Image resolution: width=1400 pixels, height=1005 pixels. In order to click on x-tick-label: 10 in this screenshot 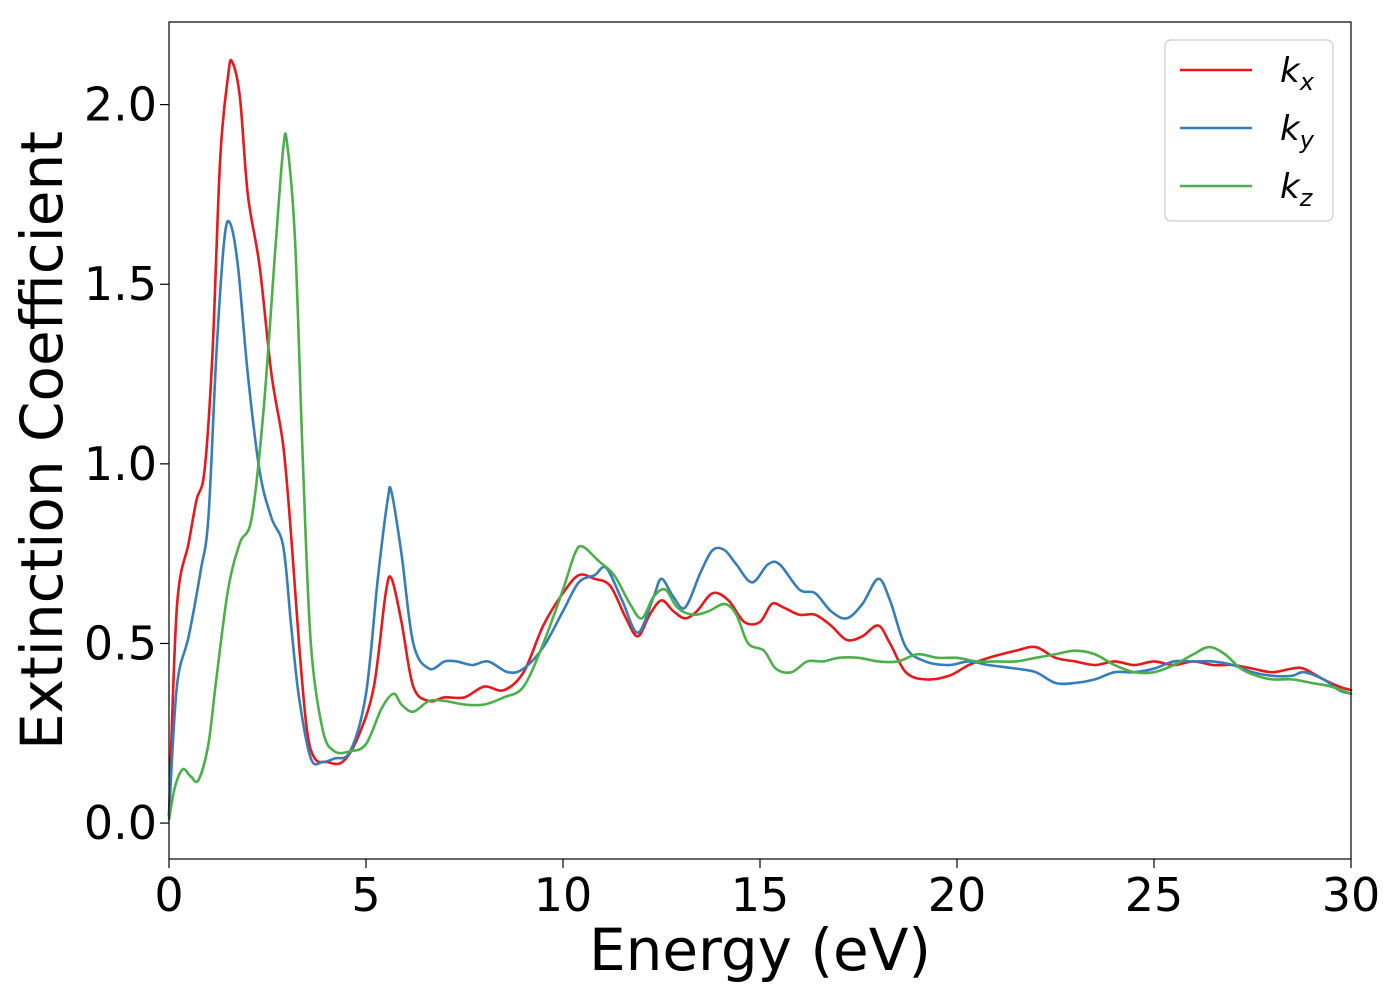, I will do `click(563, 895)`.